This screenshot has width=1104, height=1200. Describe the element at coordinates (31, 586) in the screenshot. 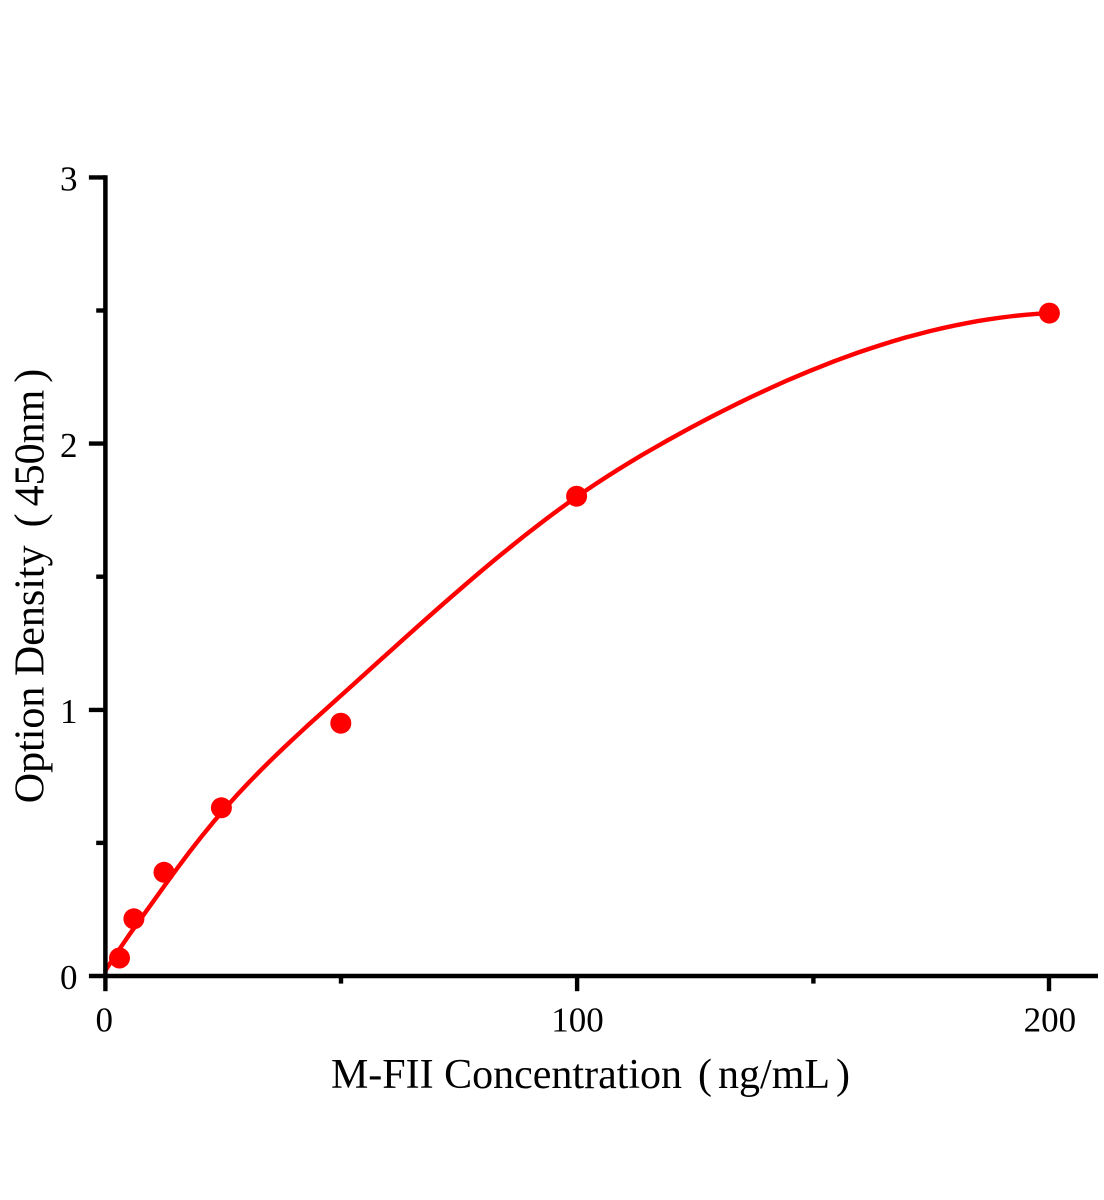

I see `svg-text: Option Density(450nm)` at that location.